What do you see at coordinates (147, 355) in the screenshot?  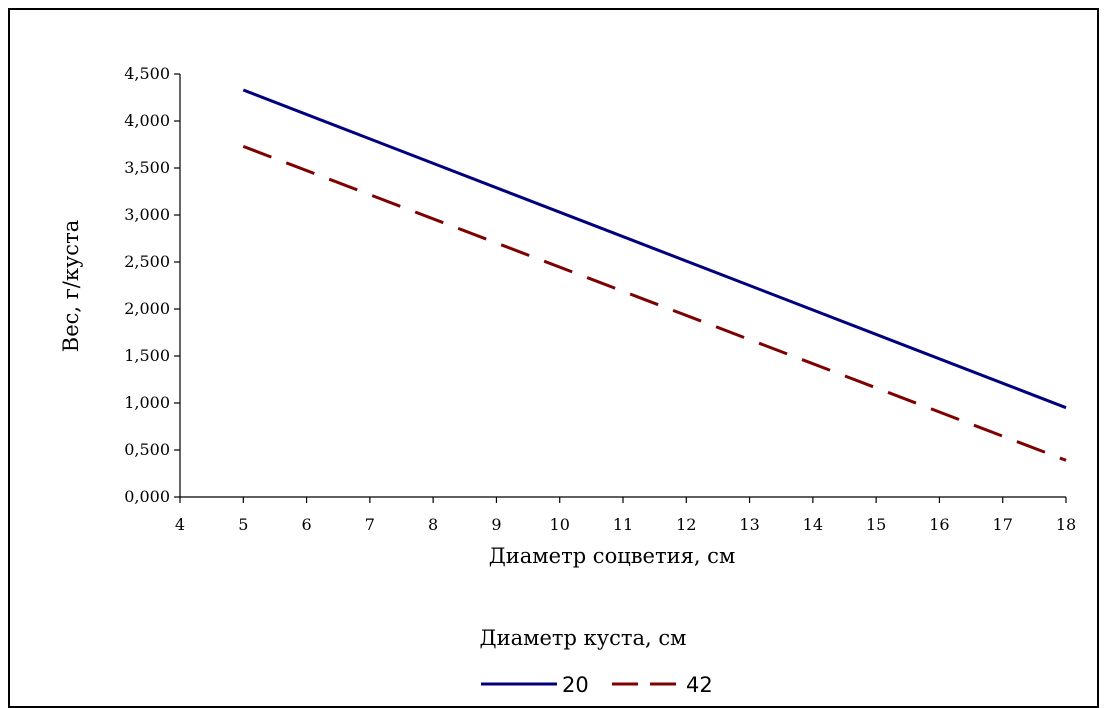 I see `y-tick-label: 1,500` at bounding box center [147, 355].